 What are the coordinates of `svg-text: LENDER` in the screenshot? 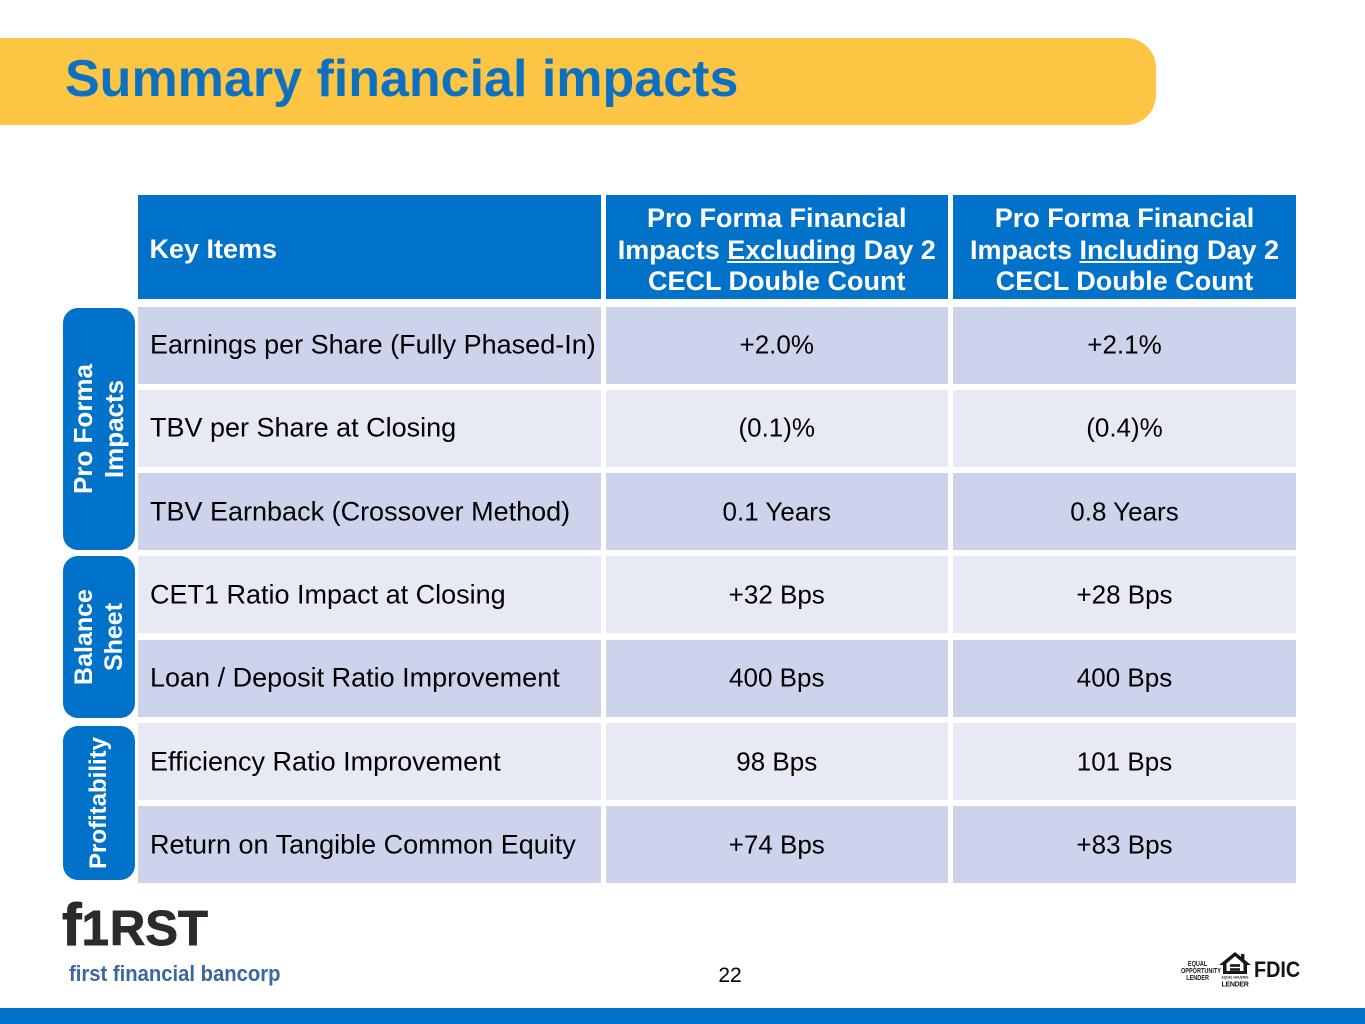 It's located at (1235, 985).